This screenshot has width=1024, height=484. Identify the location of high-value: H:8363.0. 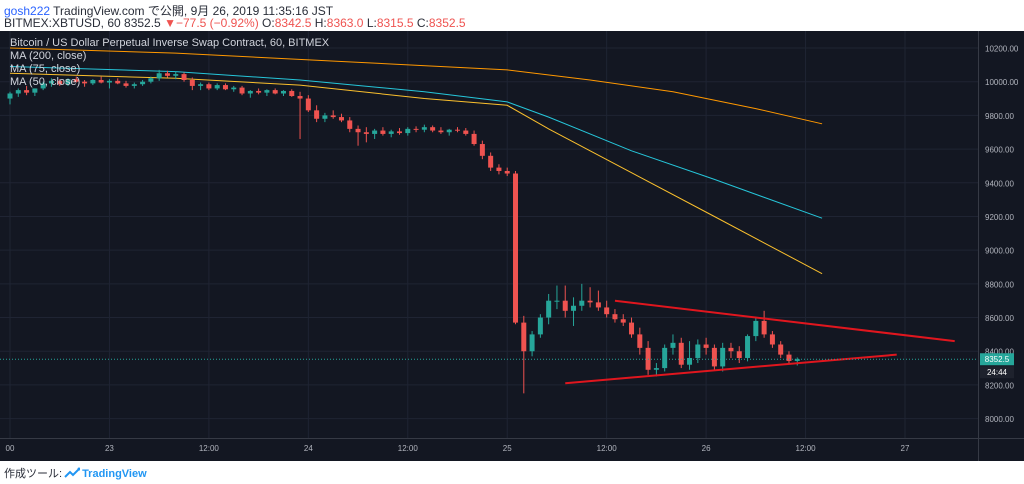
(339, 23).